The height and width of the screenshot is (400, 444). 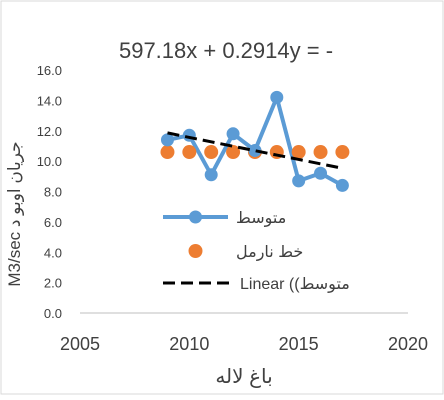 I want to click on plot-area, so click(x=255, y=141).